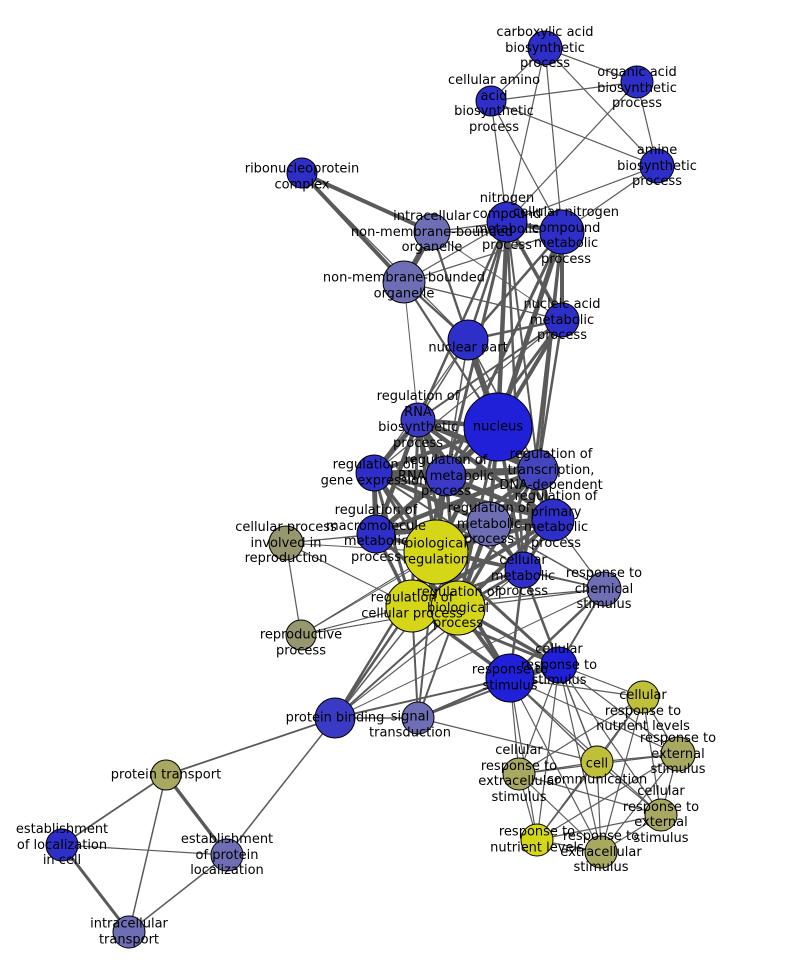  I want to click on graph-node-organic-acid-biosynthetic-process, so click(637, 82).